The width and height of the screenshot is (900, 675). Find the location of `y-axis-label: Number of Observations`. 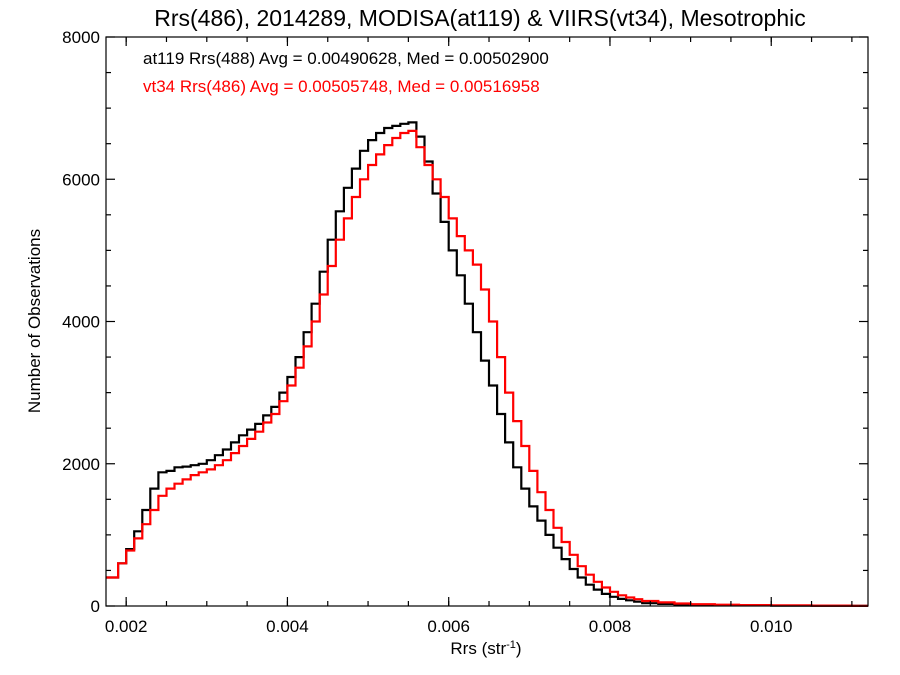

y-axis-label: Number of Observations is located at coordinates (34, 321).